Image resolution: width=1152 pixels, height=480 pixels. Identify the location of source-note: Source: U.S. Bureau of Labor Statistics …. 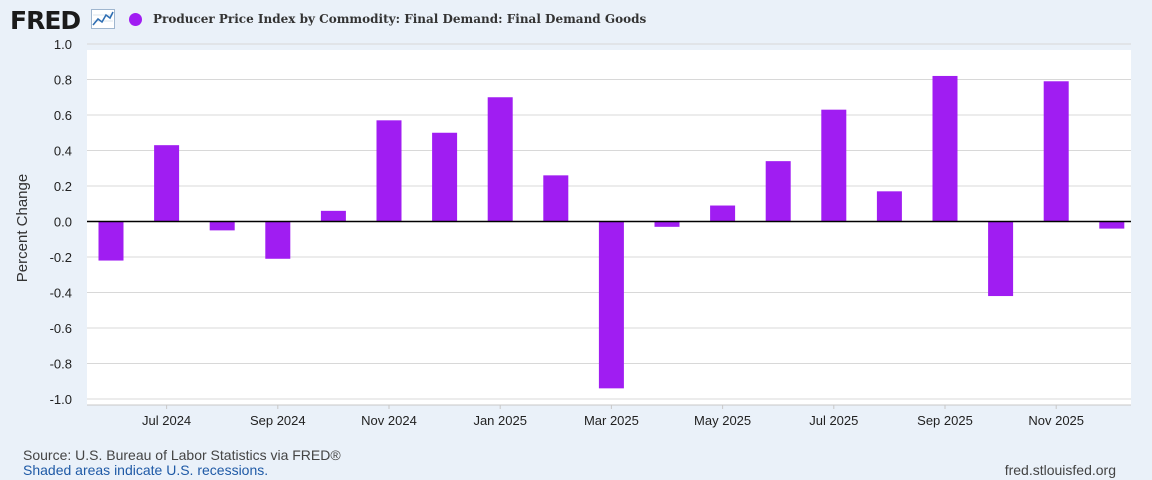
(182, 455).